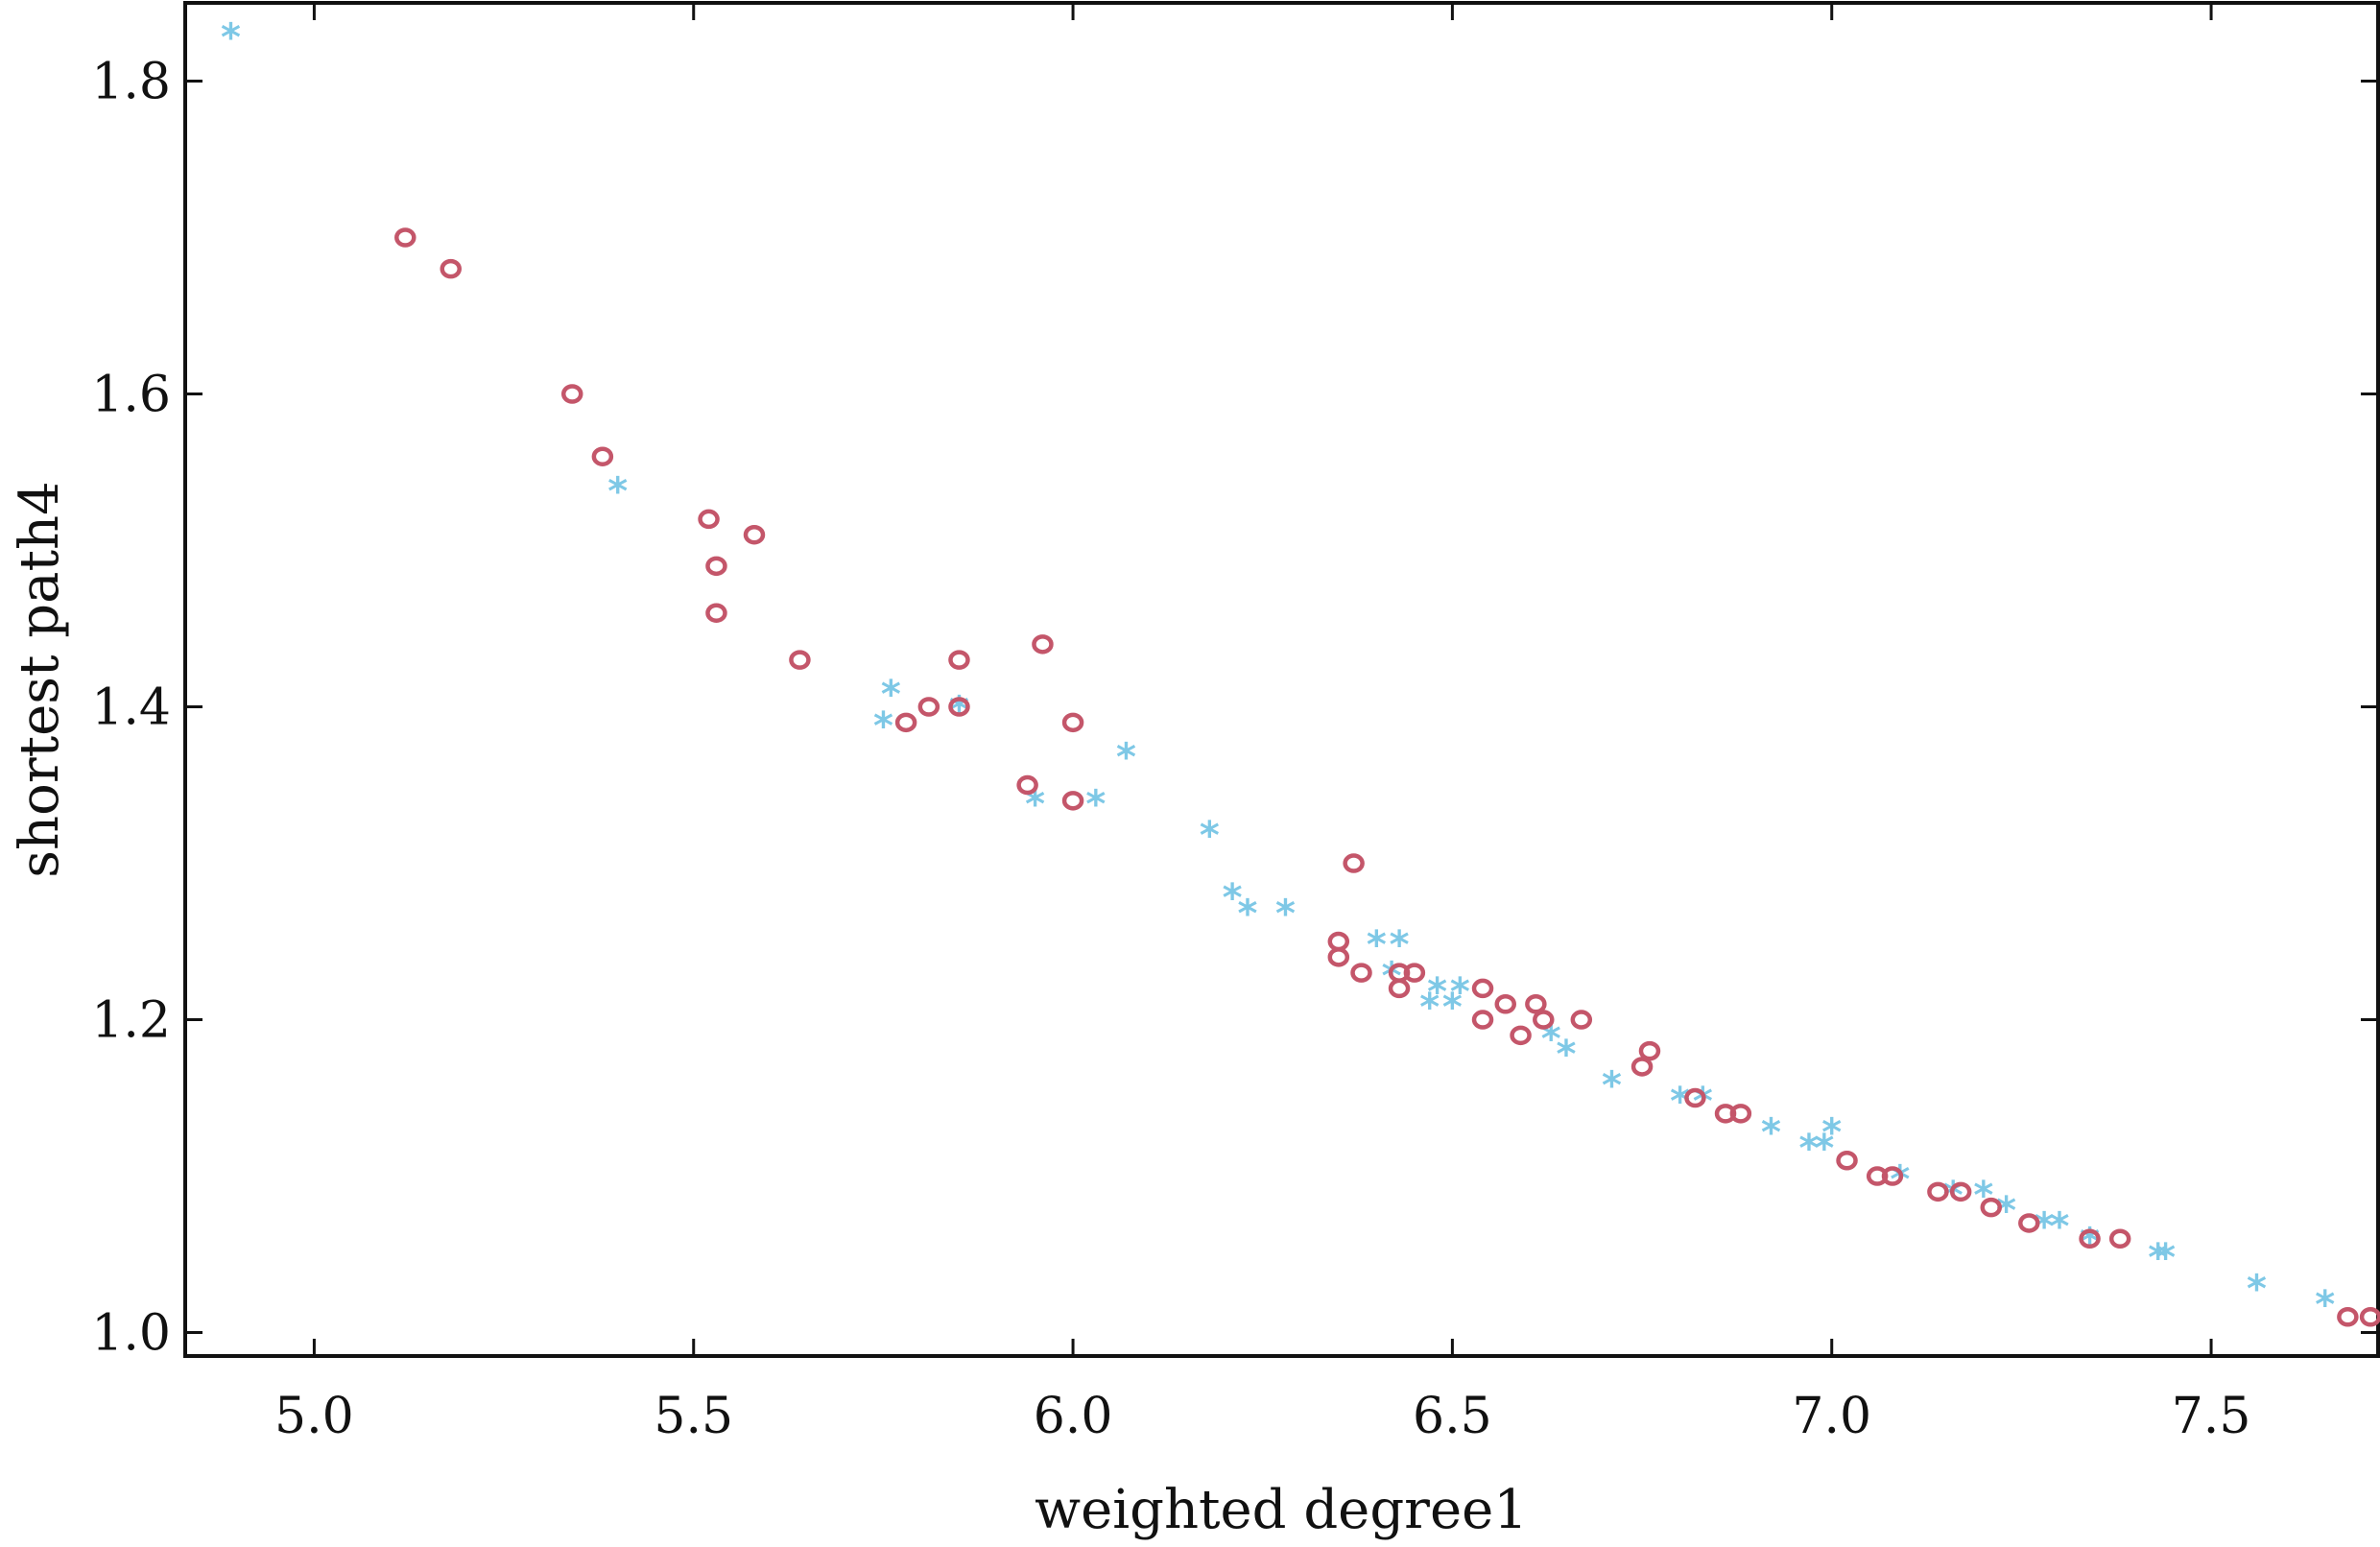  What do you see at coordinates (1832, 1416) in the screenshot?
I see `x-tick-label: 7.0` at bounding box center [1832, 1416].